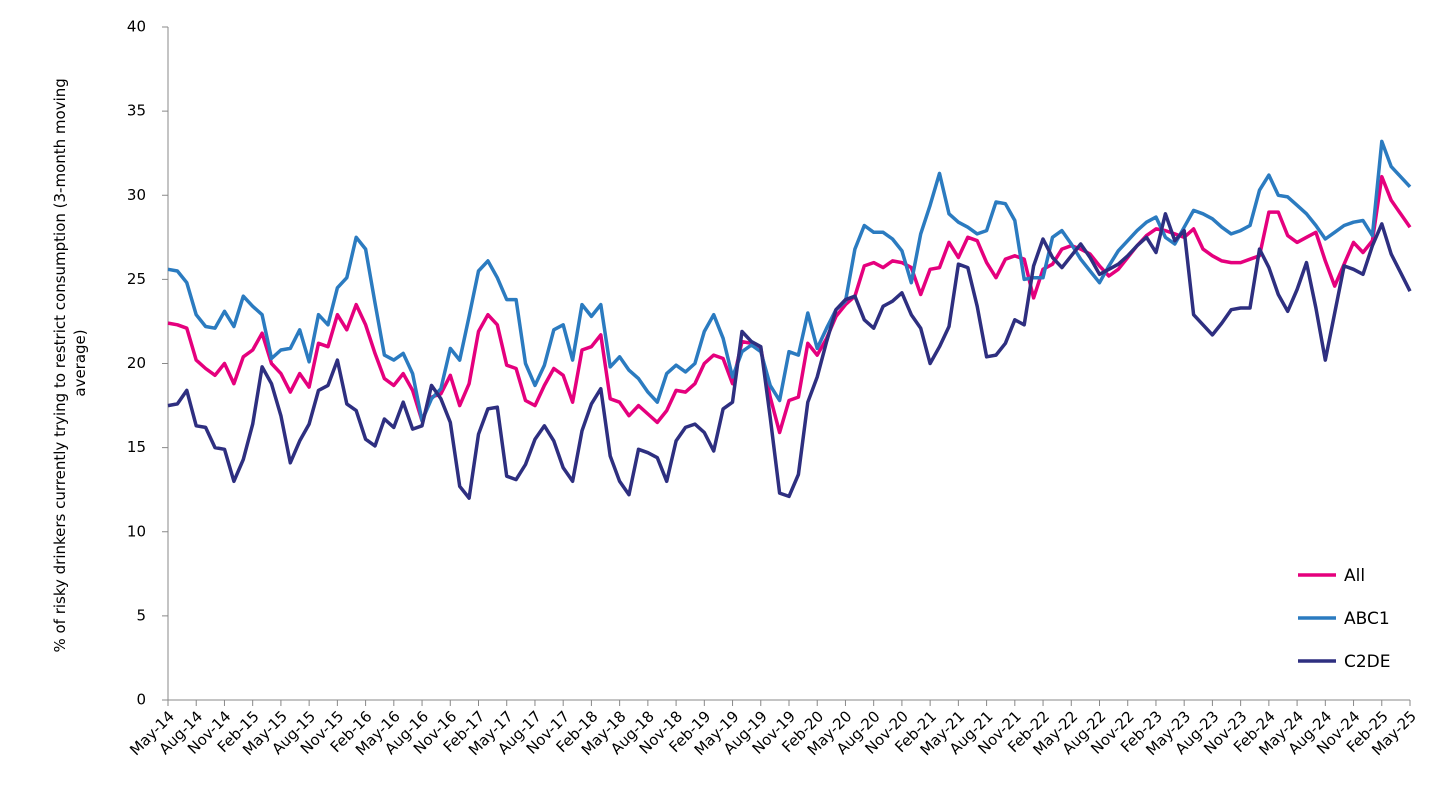  I want to click on legend-label: ABC1, so click(1367, 619).